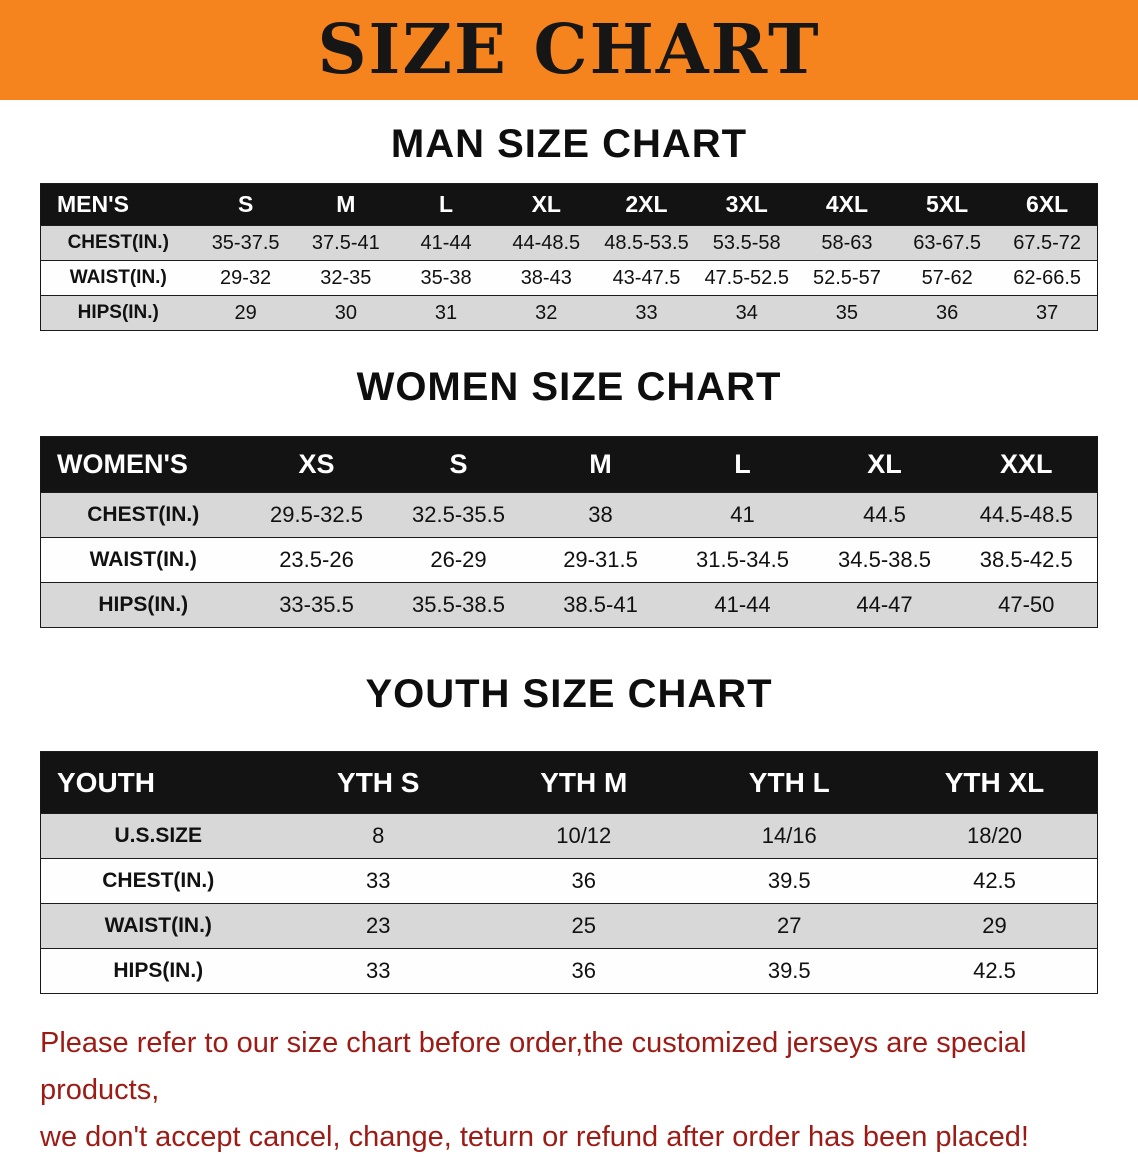 The image size is (1138, 1161). Describe the element at coordinates (378, 926) in the screenshot. I see `measurement-value-cell: 23` at that location.